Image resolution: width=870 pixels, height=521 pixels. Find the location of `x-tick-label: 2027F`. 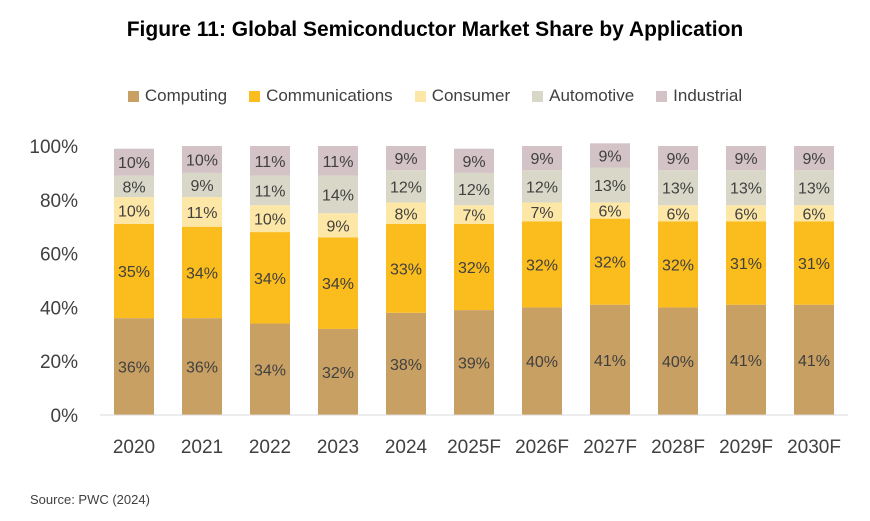

x-tick-label: 2027F is located at coordinates (610, 447).